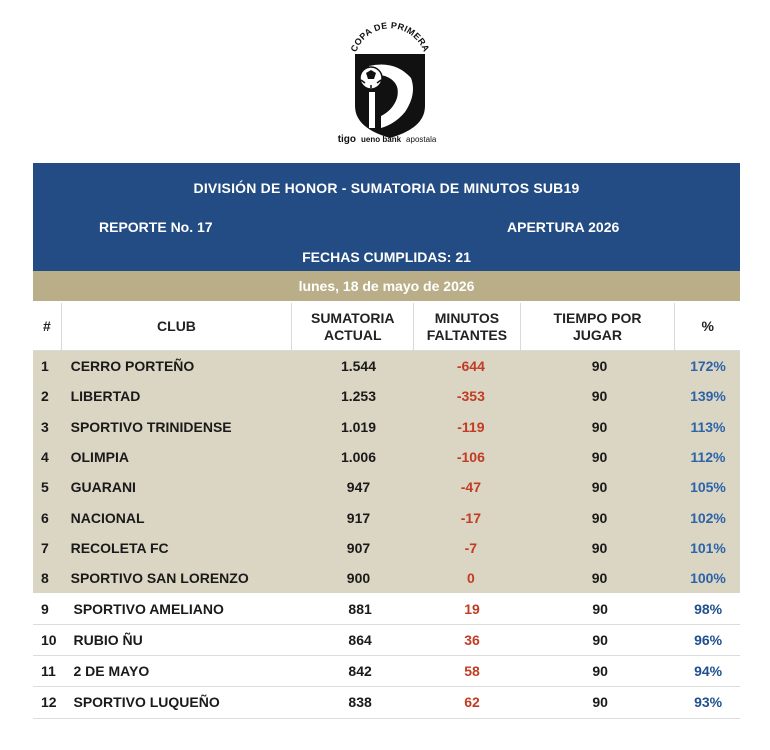 The height and width of the screenshot is (750, 770). Describe the element at coordinates (49, 702) in the screenshot. I see `cell-rank: 12` at that location.